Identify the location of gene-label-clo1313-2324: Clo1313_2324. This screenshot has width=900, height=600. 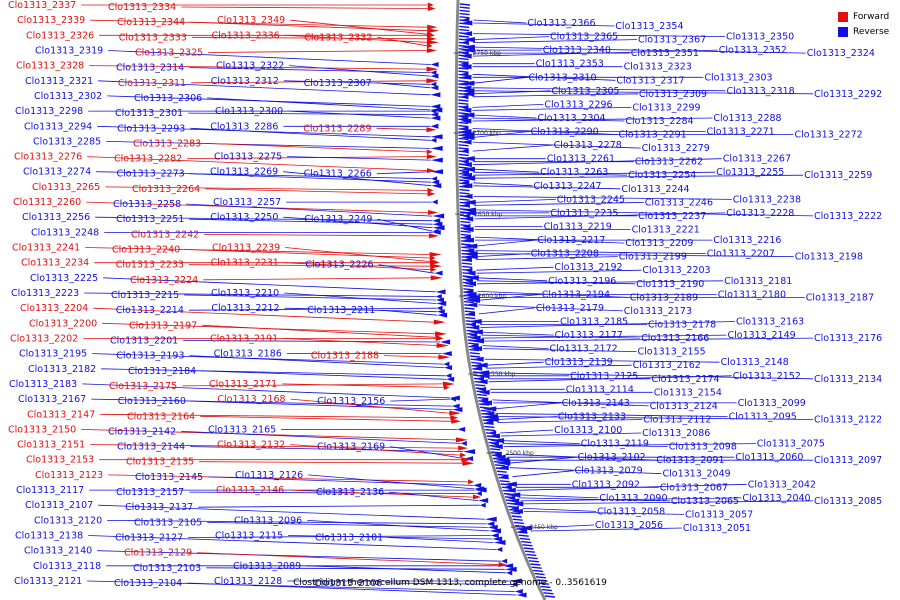
(841, 53).